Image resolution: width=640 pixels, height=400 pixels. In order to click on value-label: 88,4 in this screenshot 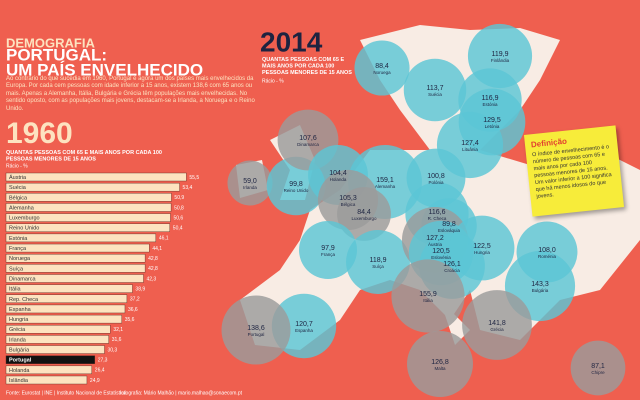, I will do `click(382, 66)`.